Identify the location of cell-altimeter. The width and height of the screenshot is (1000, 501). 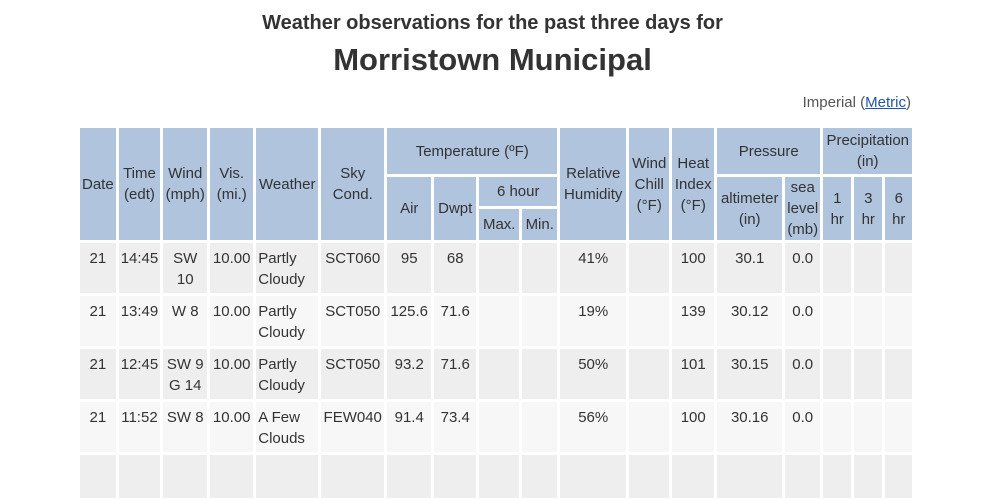
(750, 476).